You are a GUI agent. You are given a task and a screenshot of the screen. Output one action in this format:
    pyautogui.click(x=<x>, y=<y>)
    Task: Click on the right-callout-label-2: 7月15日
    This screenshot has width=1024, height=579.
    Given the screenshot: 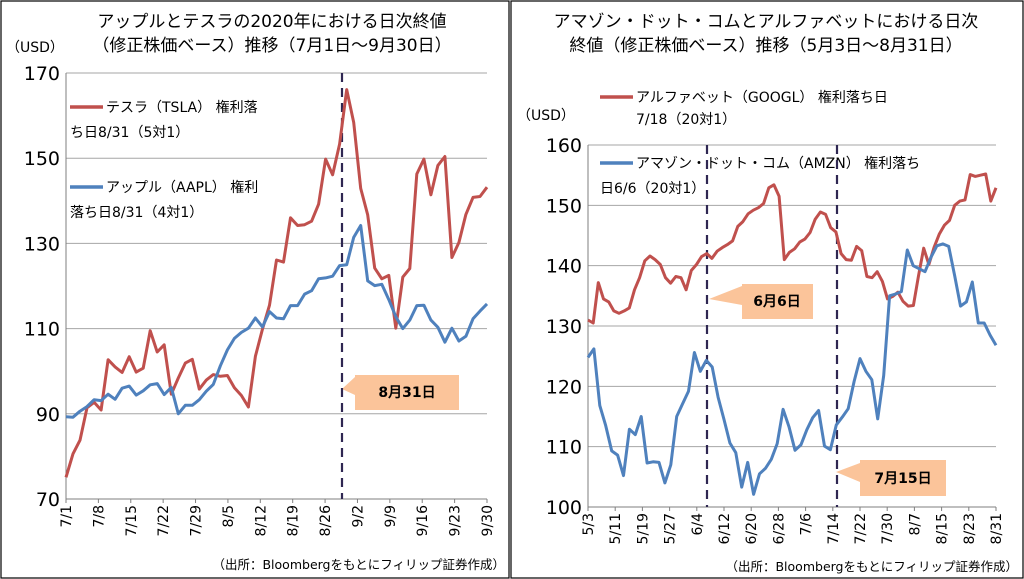 What is the action you would take?
    pyautogui.click(x=902, y=479)
    